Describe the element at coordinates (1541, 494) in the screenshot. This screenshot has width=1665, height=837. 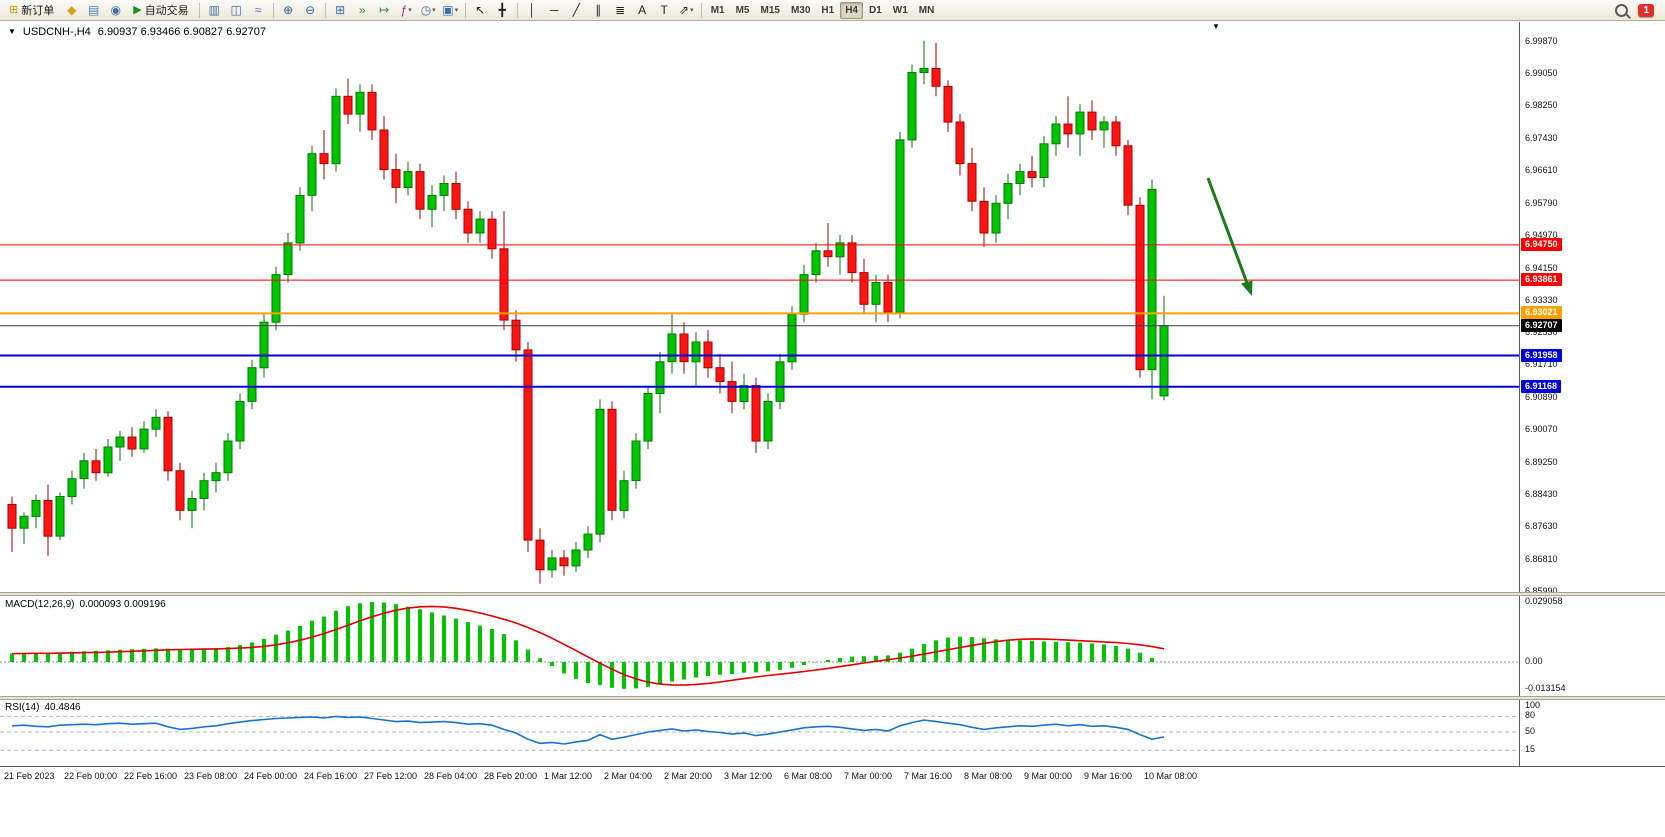
I see `price-axis-label: 6.88430` at that location.